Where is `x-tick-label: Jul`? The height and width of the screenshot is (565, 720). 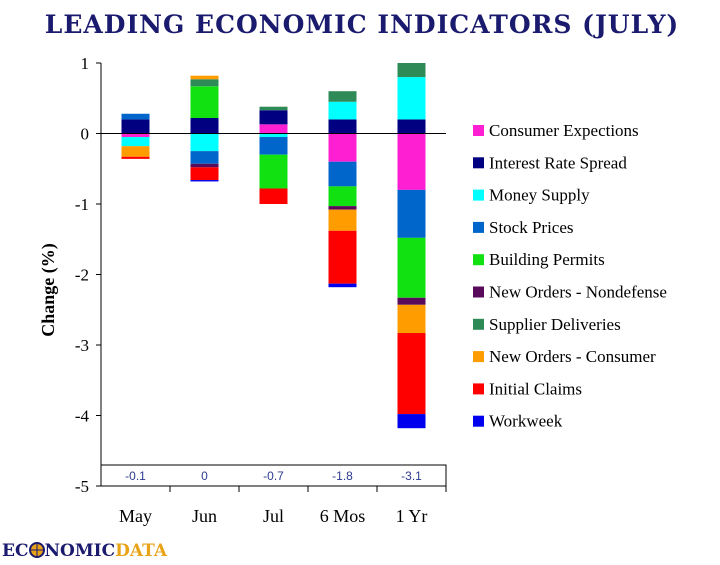
x-tick-label: Jul is located at coordinates (273, 516).